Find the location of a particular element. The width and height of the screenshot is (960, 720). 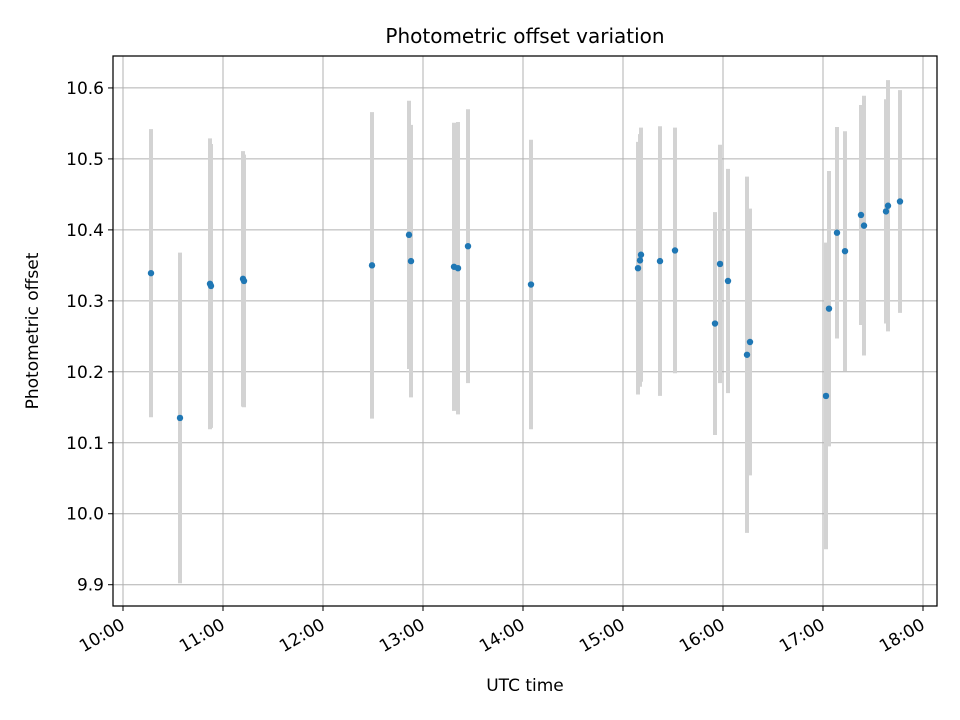

y-tick-label: 10.4 is located at coordinates (85, 231).